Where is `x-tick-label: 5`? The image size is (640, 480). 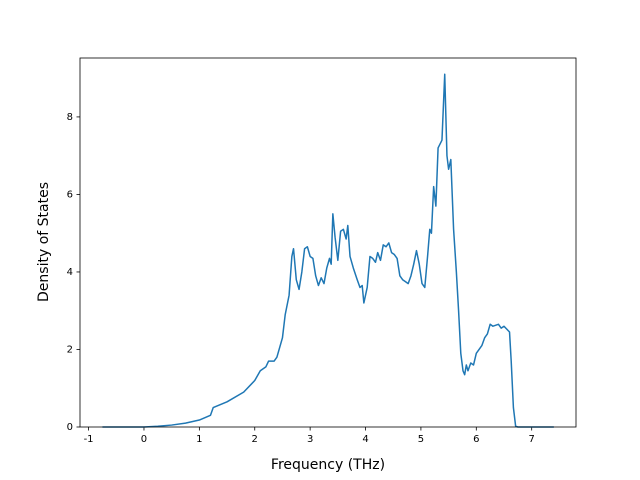 x-tick-label: 5 is located at coordinates (421, 439).